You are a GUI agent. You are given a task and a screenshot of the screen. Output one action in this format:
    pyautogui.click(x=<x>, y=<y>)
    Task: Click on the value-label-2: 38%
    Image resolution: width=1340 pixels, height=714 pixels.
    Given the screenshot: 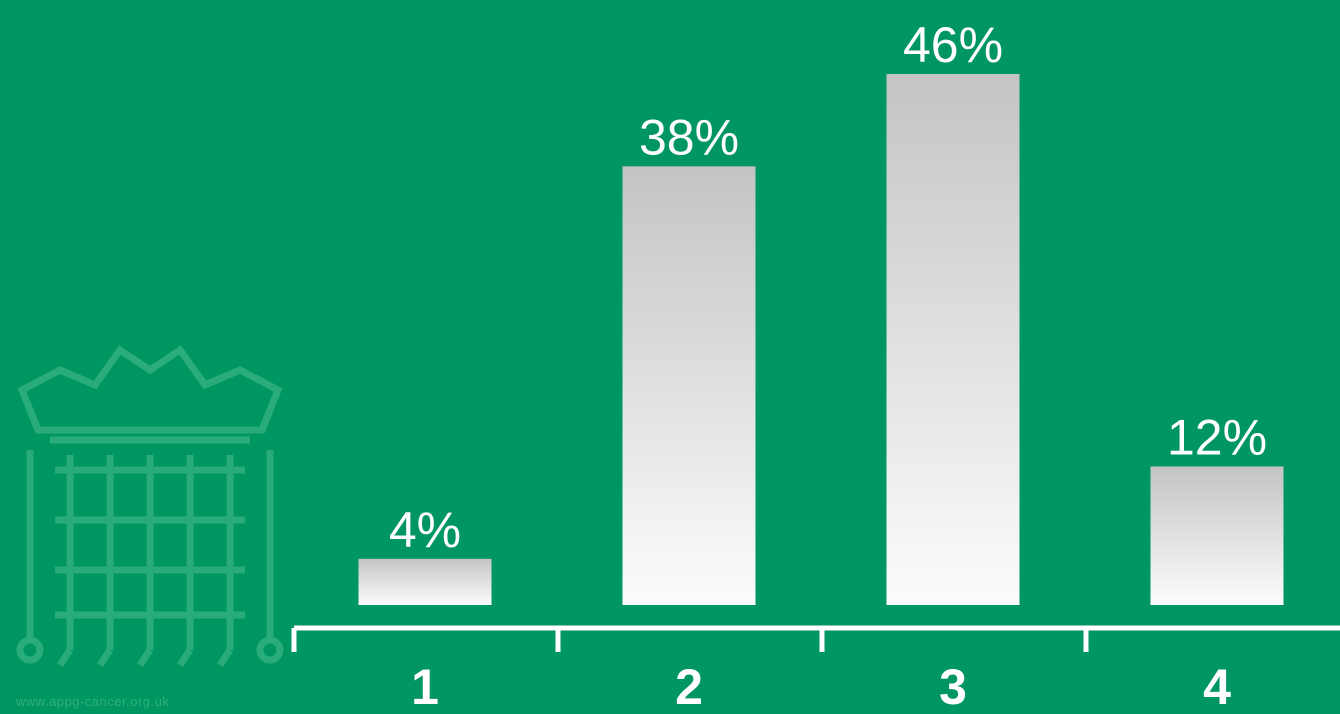 What is the action you would take?
    pyautogui.click(x=689, y=137)
    